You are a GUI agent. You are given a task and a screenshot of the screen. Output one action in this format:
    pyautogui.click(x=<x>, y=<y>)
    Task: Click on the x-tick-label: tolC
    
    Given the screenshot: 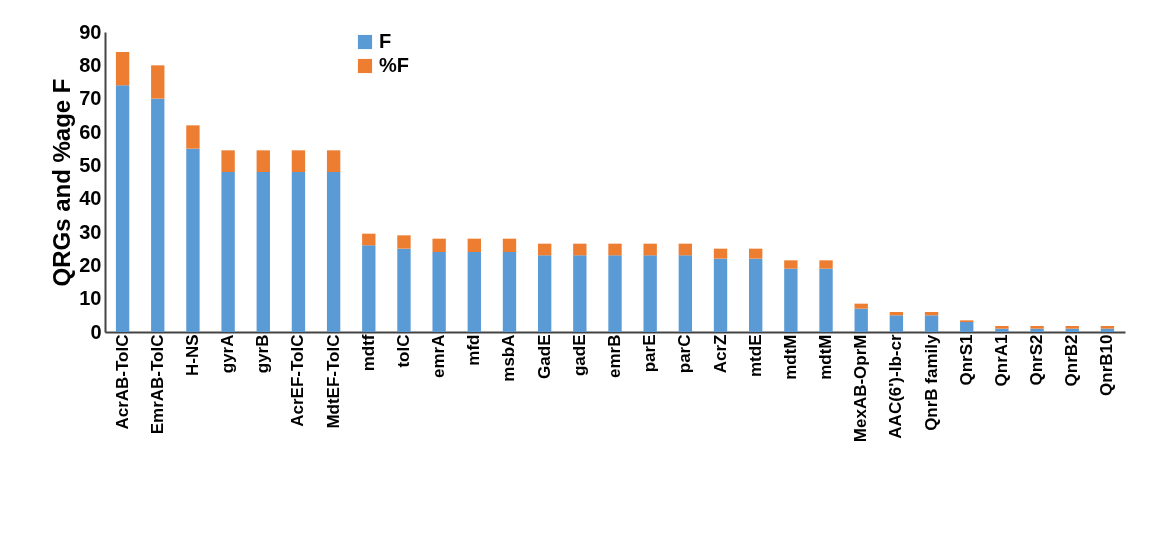 What is the action you would take?
    pyautogui.click(x=403, y=351)
    